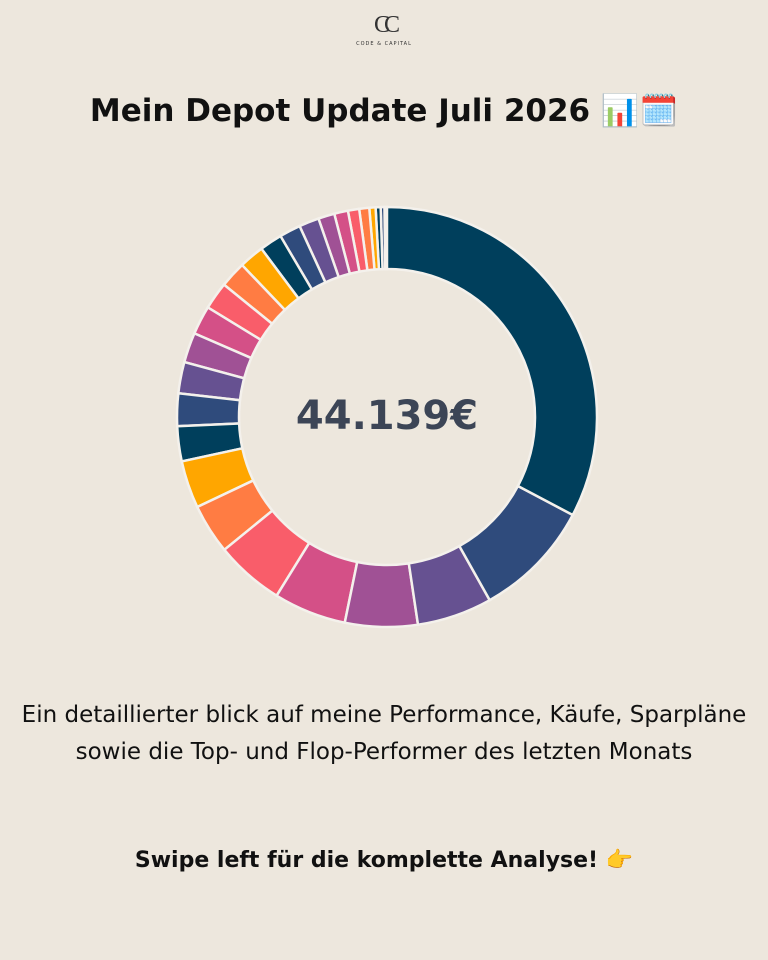 This screenshot has width=768, height=960. I want to click on center-label: 44.139€, so click(387, 416).